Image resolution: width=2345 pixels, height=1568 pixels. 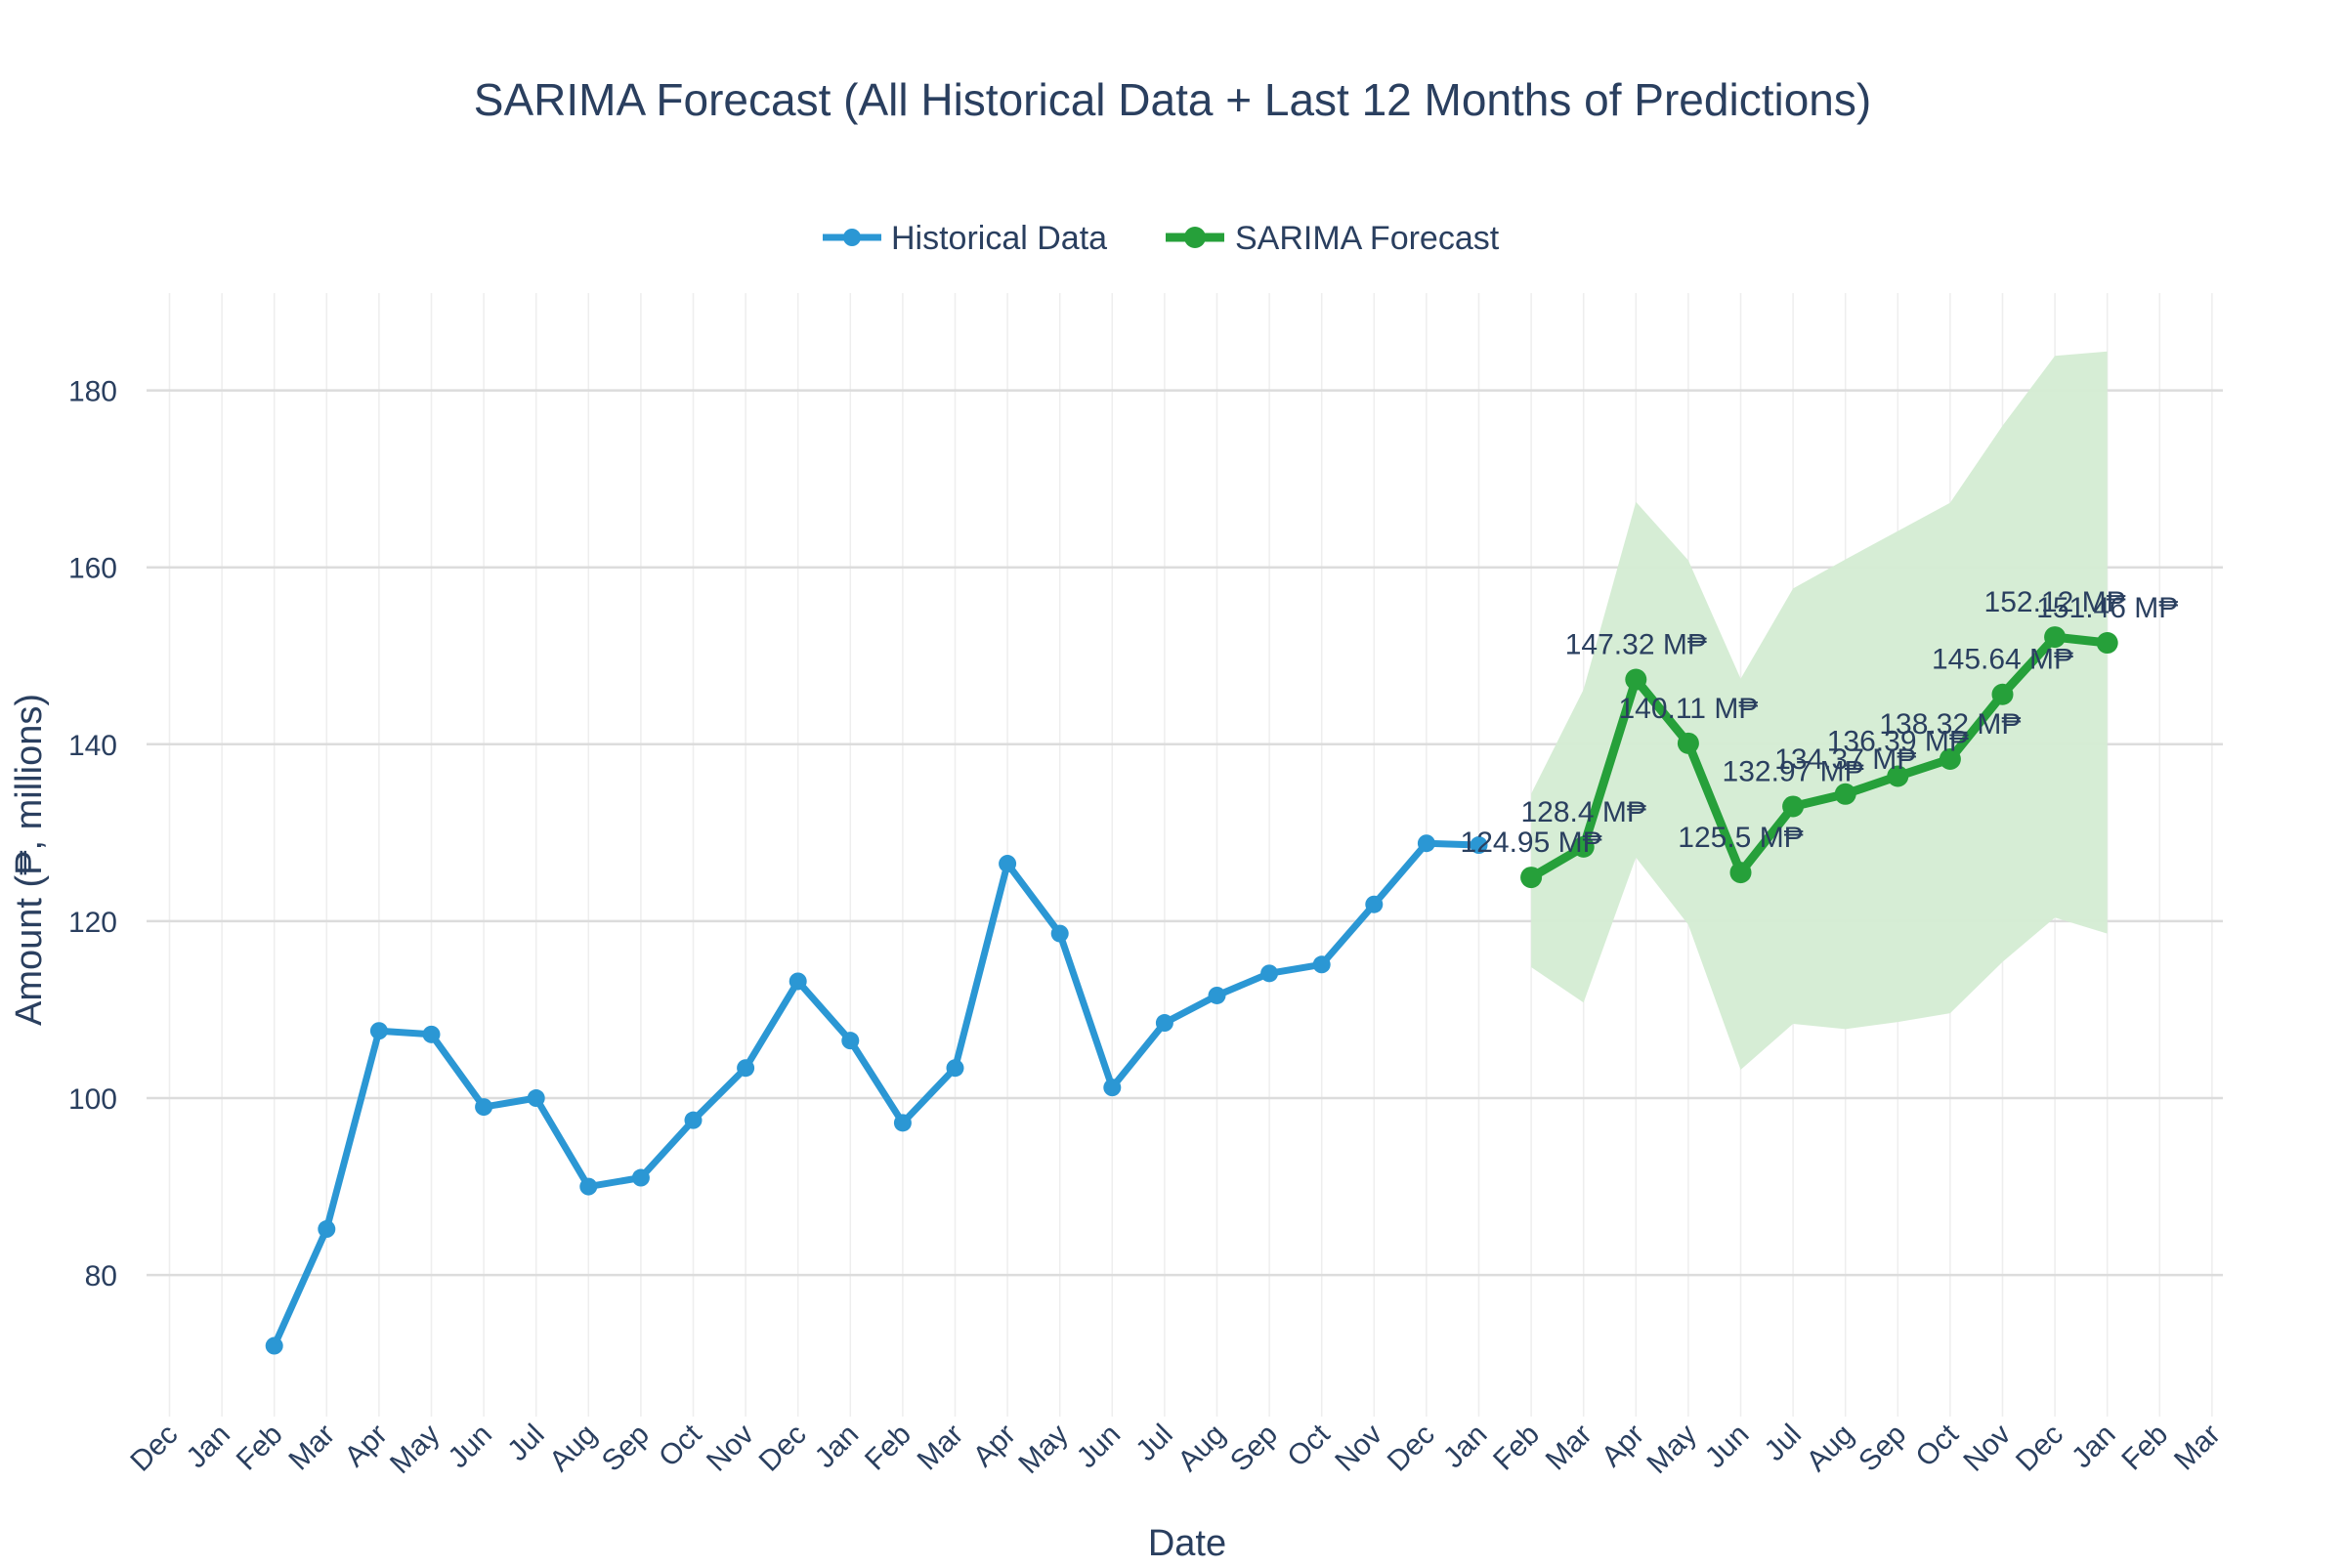 I want to click on forecast-data-label: 147.32 M₱, so click(x=1636, y=645).